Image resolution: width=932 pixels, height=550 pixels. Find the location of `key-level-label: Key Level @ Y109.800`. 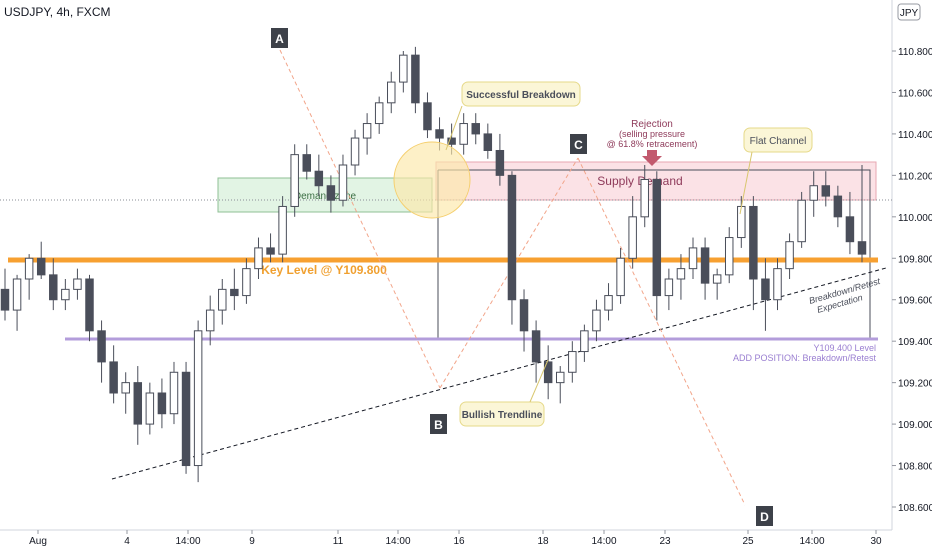

key-level-label: Key Level @ Y109.800 is located at coordinates (324, 270).